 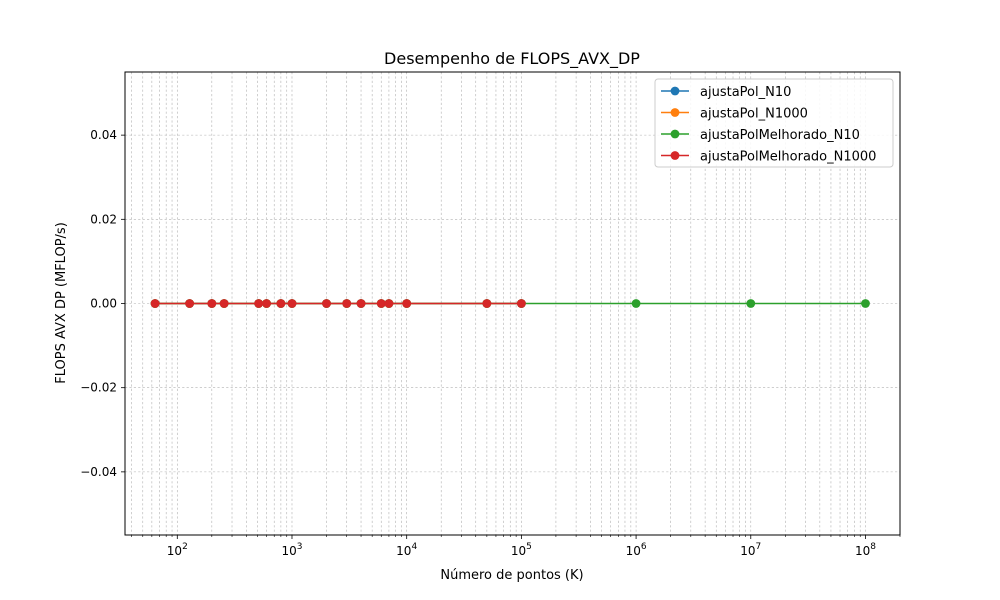 I want to click on x-tick-label: 10², so click(x=177, y=550).